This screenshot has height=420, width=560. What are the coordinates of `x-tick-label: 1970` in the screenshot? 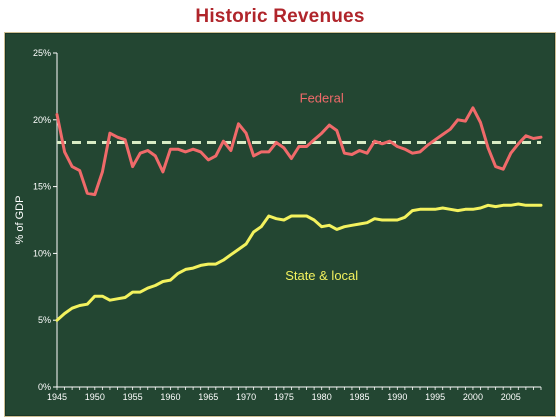 It's located at (246, 397).